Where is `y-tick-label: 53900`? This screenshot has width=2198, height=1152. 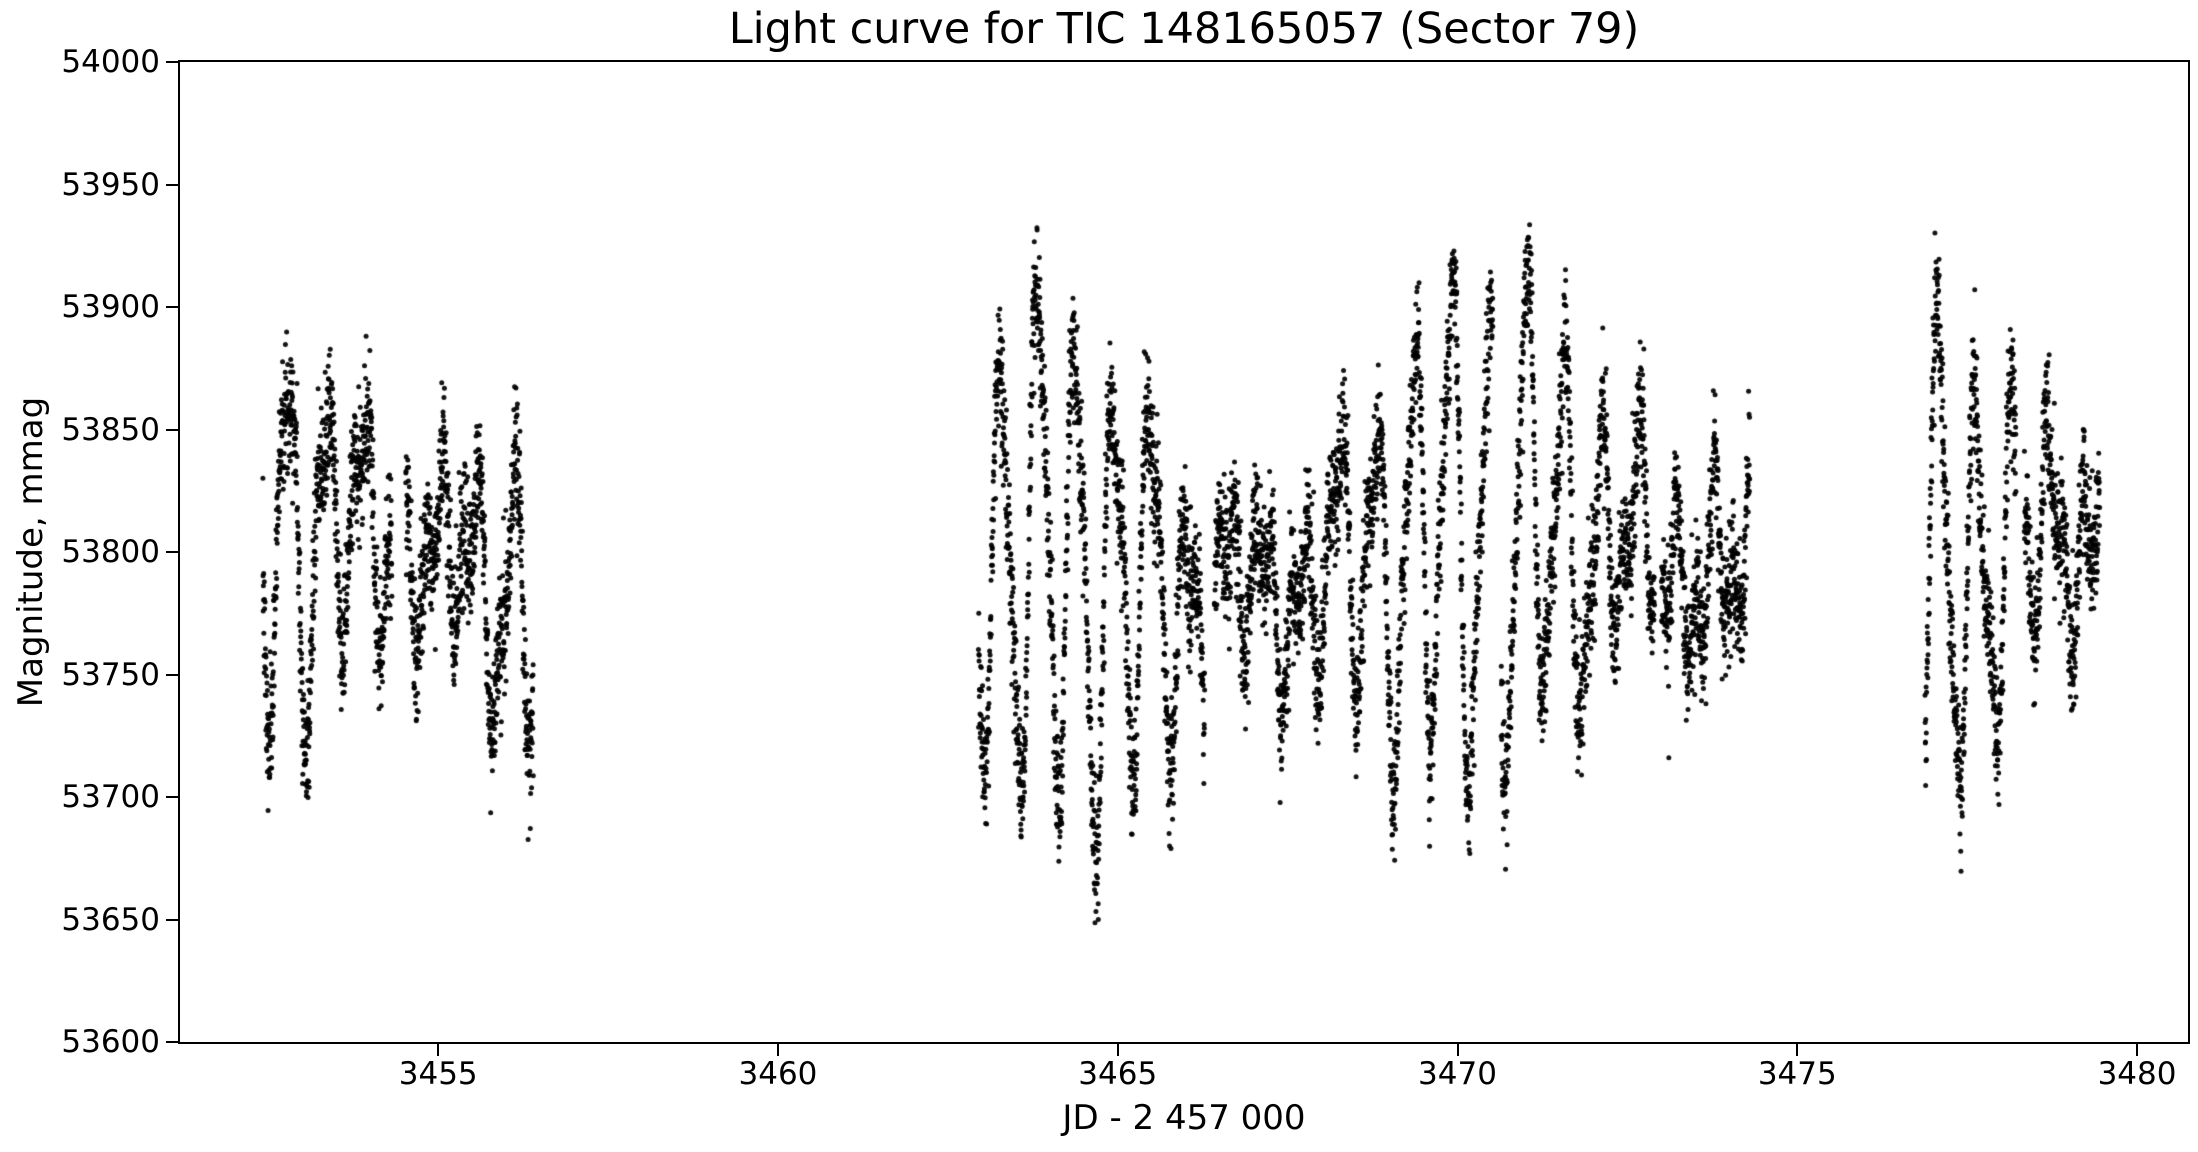
y-tick-label: 53900 is located at coordinates (110, 307).